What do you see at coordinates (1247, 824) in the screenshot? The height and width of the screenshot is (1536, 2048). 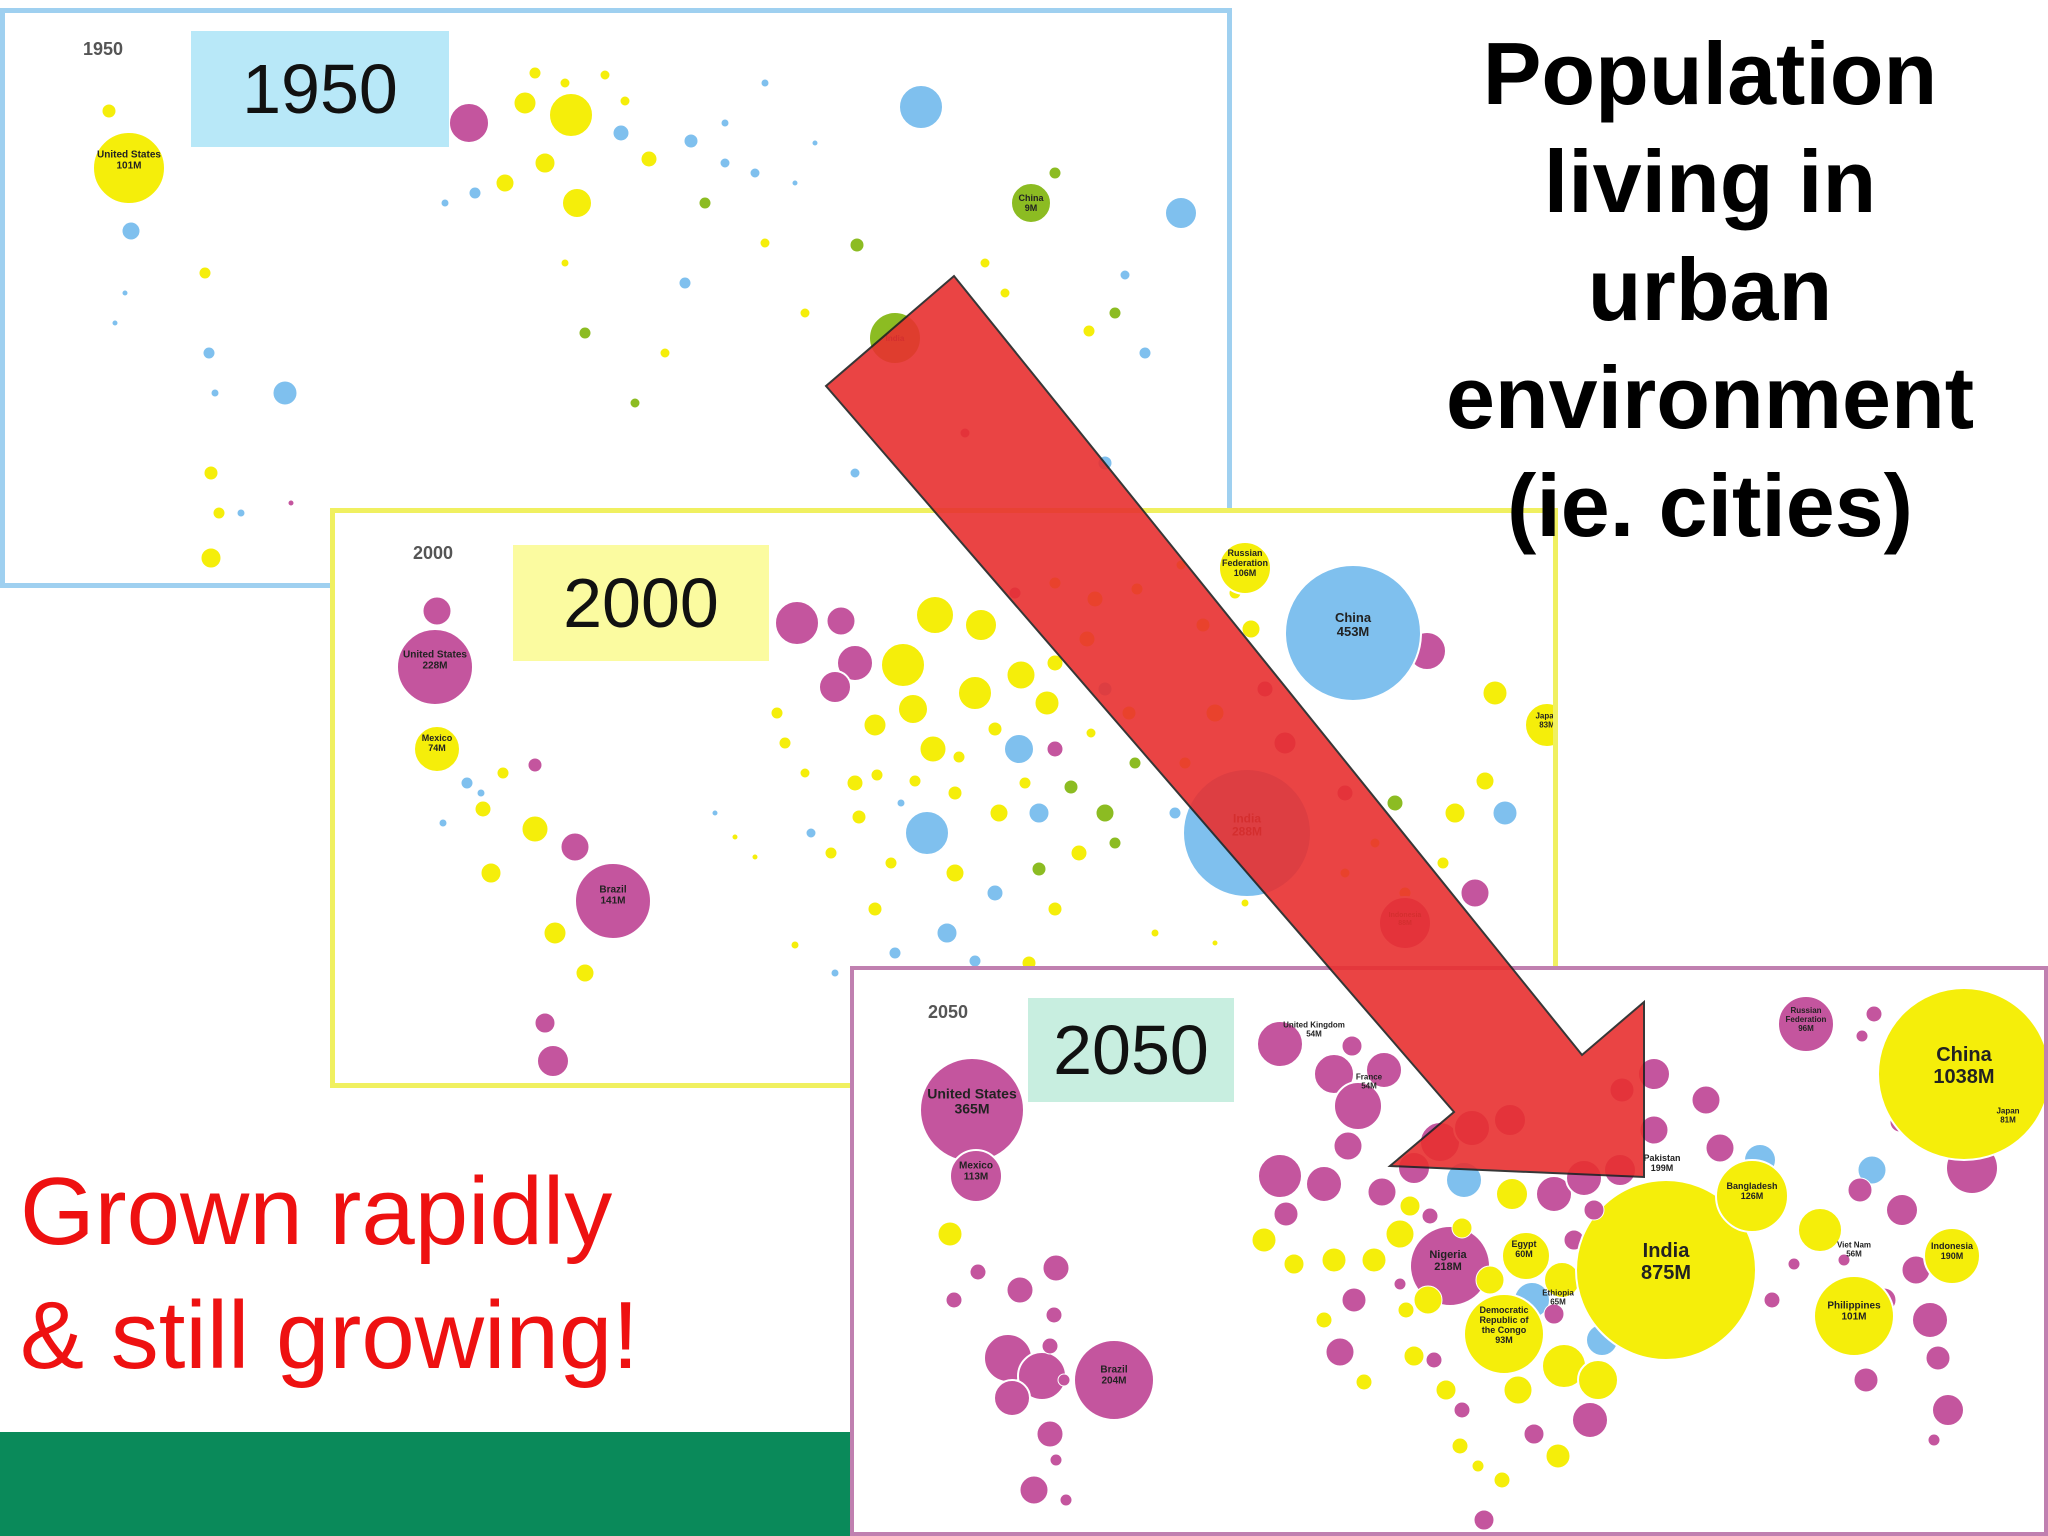 I see `country-bubble-label: India 288M` at bounding box center [1247, 824].